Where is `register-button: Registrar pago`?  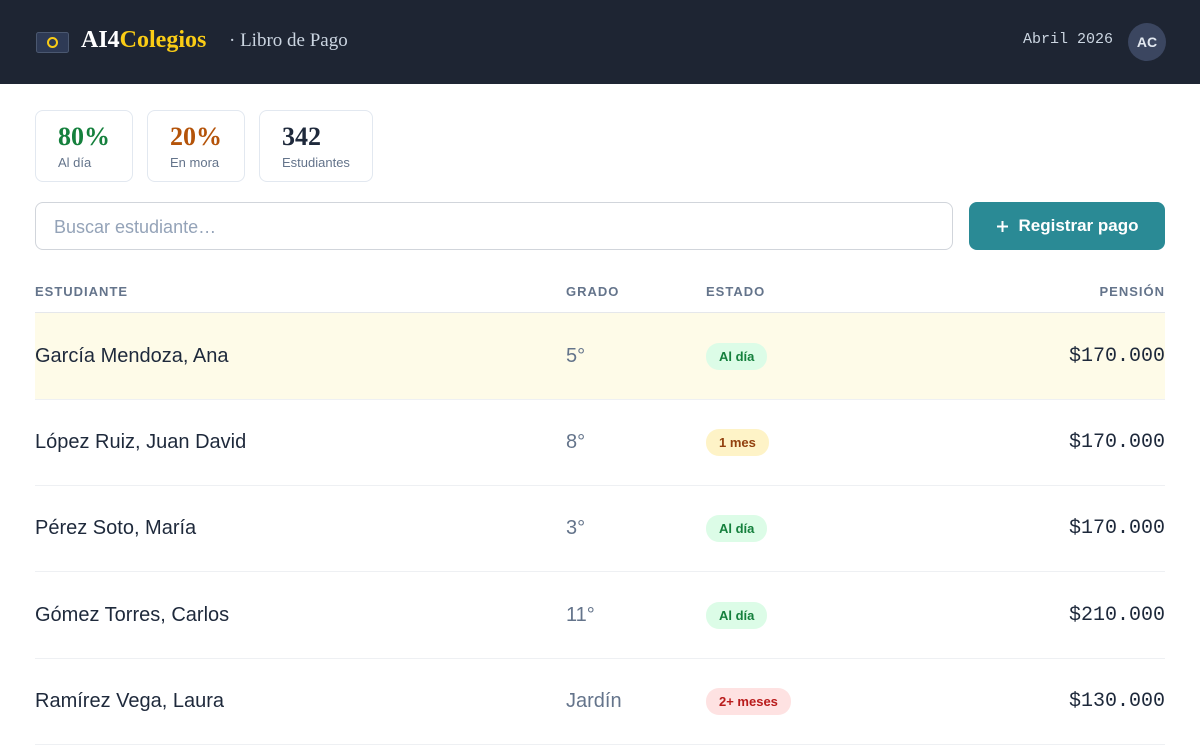 register-button: Registrar pago is located at coordinates (1067, 226).